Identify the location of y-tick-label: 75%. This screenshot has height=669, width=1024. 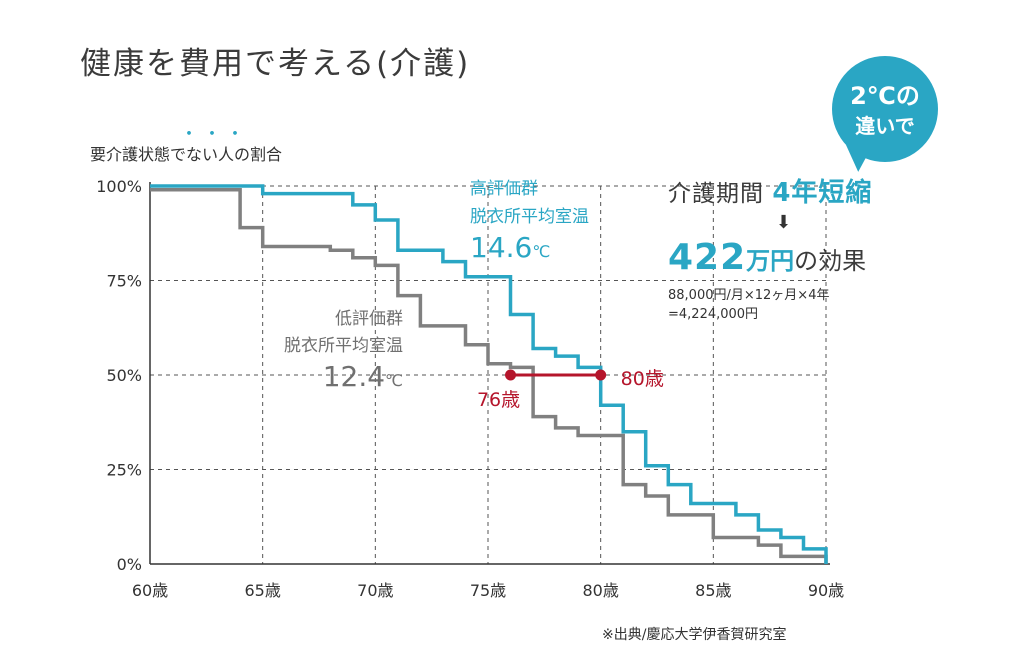
(124, 281).